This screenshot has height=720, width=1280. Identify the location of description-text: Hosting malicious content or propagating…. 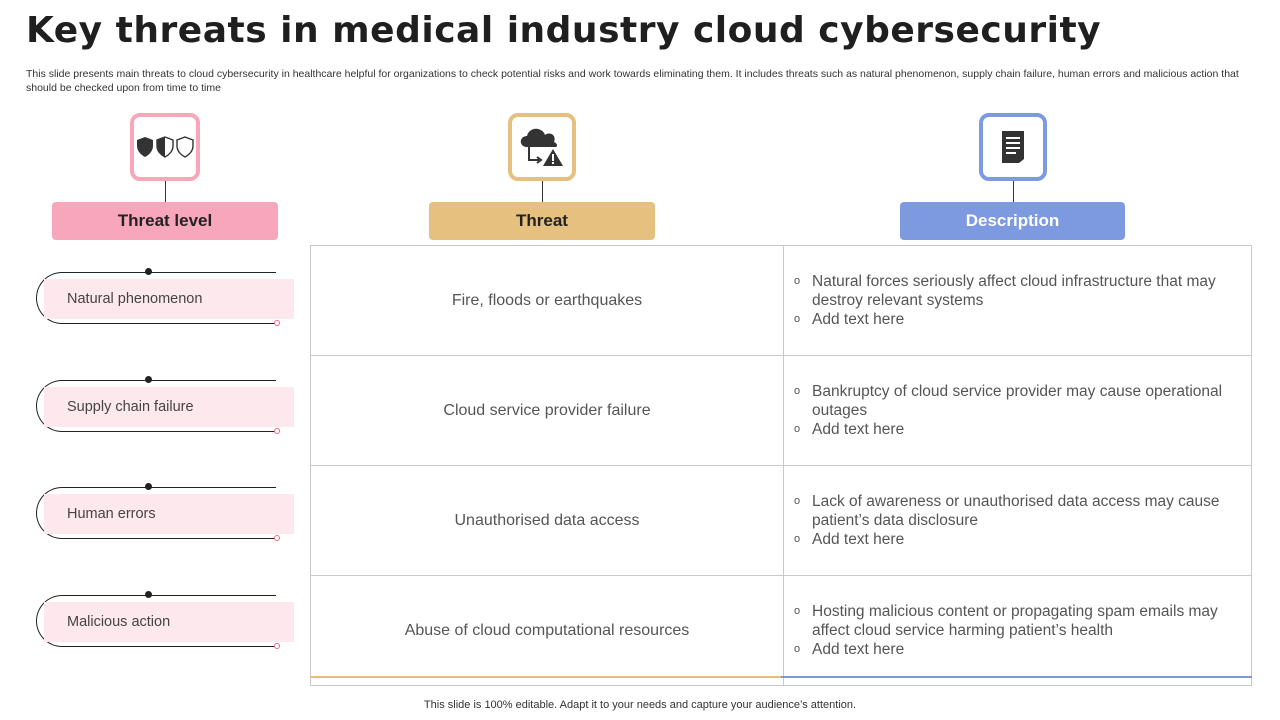
(1015, 621).